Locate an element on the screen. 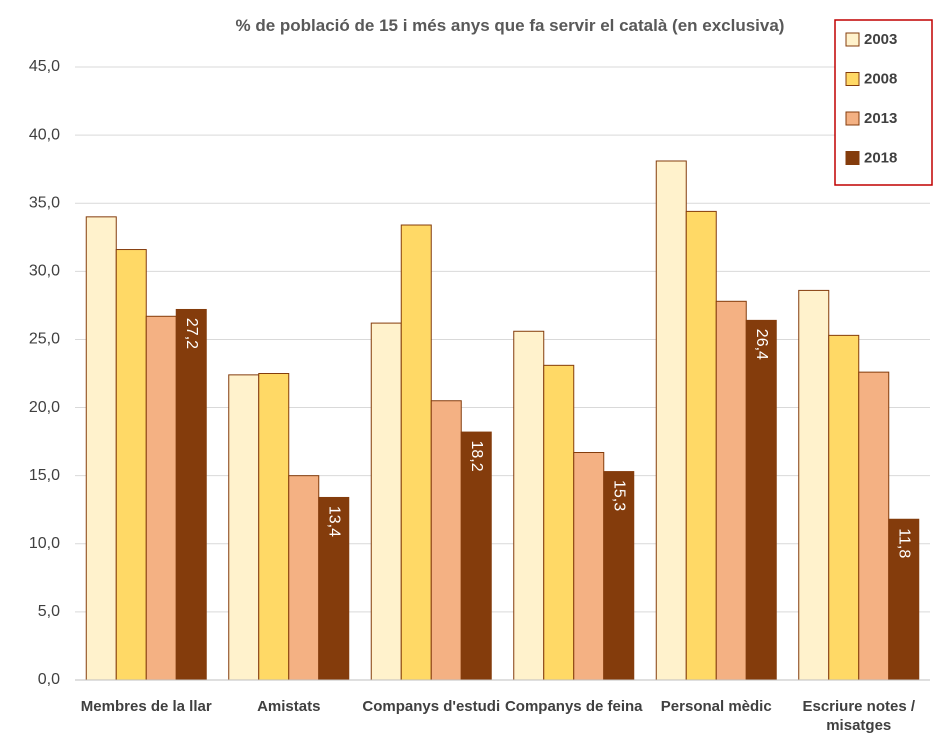 The height and width of the screenshot is (743, 933). y-tick-label: 45,0 is located at coordinates (44, 66).